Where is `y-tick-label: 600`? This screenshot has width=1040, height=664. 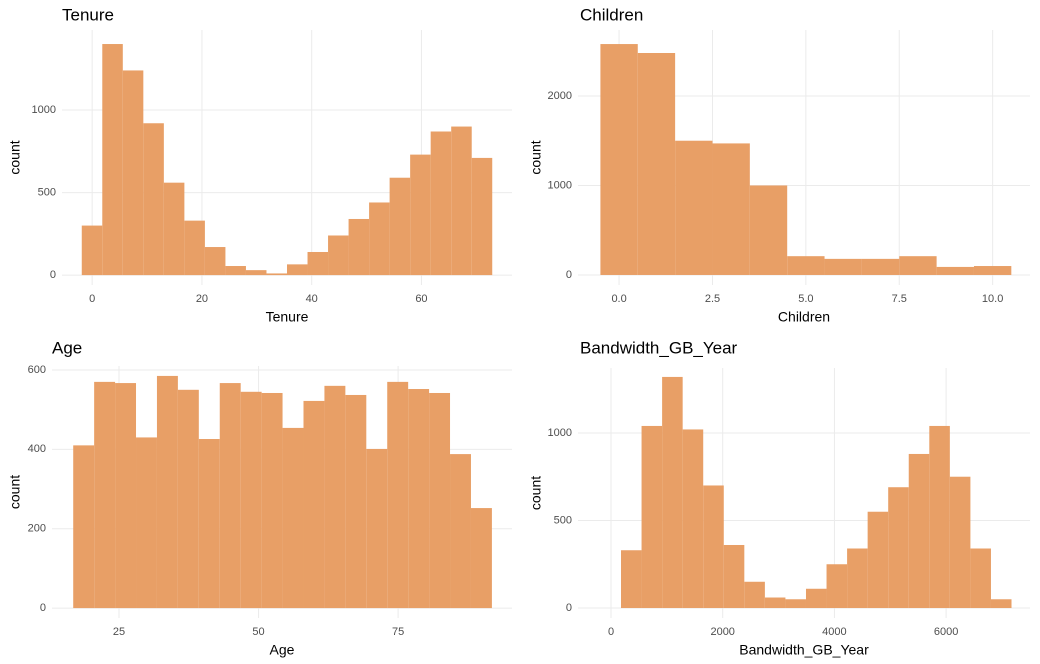 y-tick-label: 600 is located at coordinates (37, 370).